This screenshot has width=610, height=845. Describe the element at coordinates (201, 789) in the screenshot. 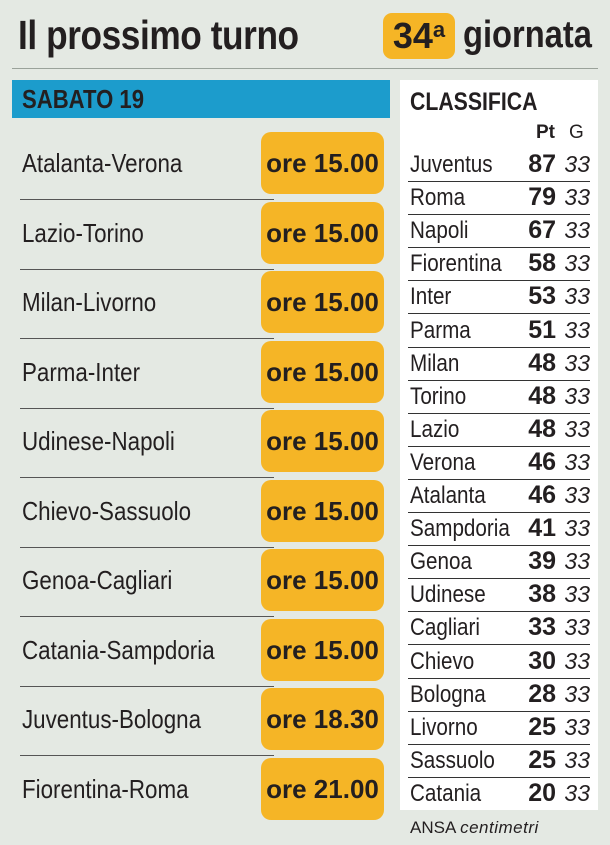

I see `match-row: Fiorentina-Roma ore 21.00` at that location.